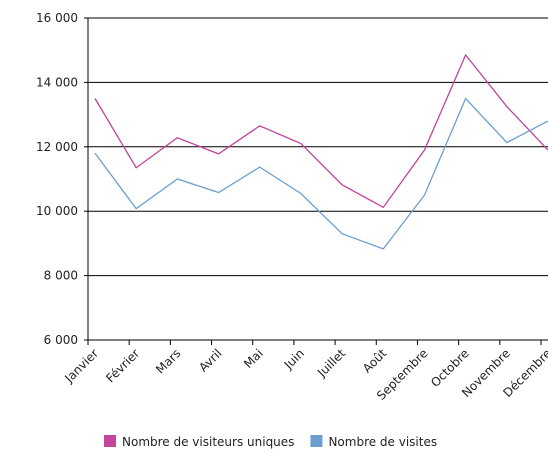  Describe the element at coordinates (57, 18) in the screenshot. I see `y-tick-label: 16 000` at that location.